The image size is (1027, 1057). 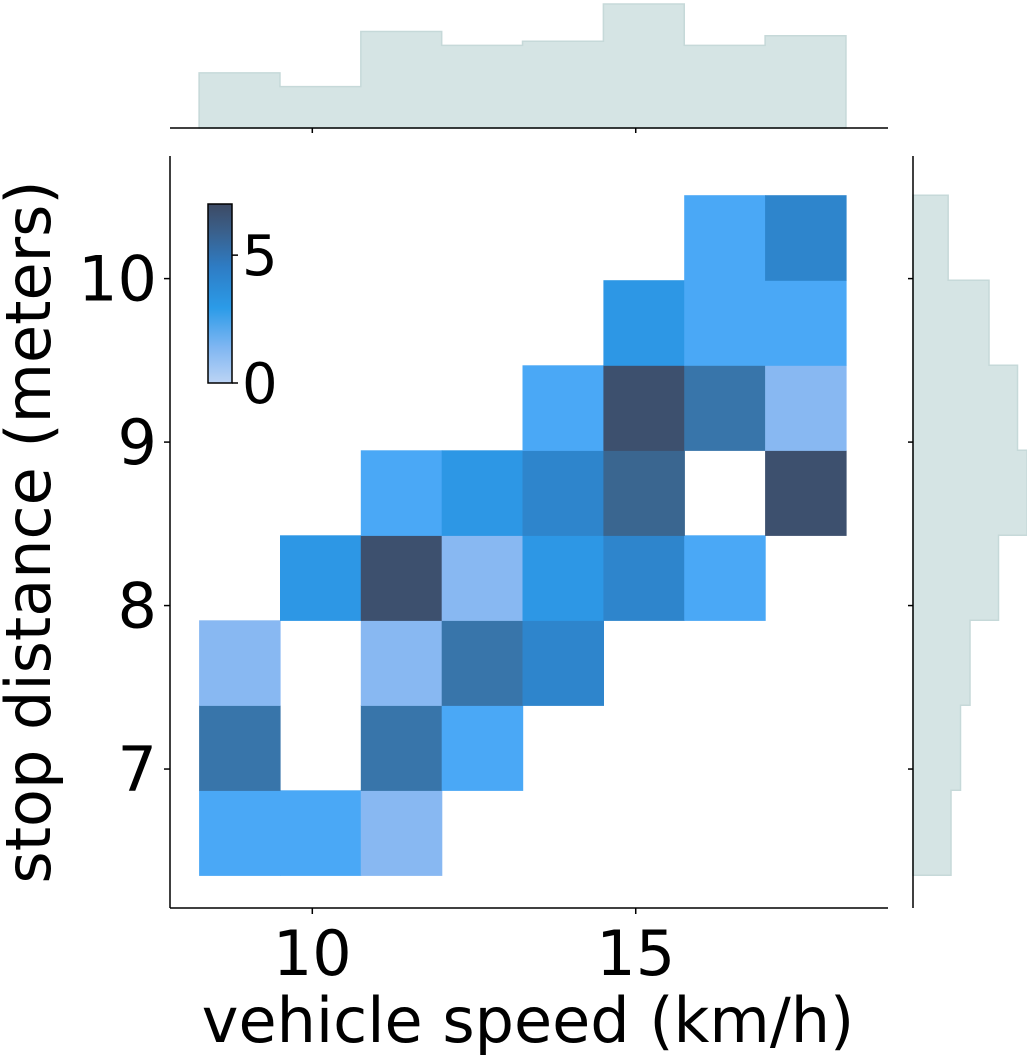 What do you see at coordinates (260, 384) in the screenshot?
I see `colorbar-tick-label: 0` at bounding box center [260, 384].